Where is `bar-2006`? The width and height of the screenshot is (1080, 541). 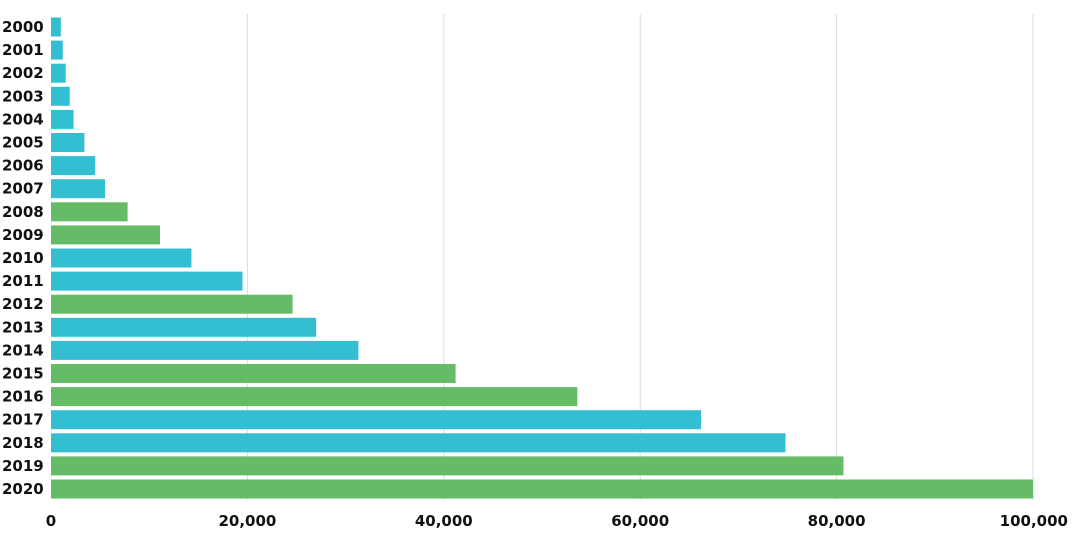
bar-2006 is located at coordinates (73, 166).